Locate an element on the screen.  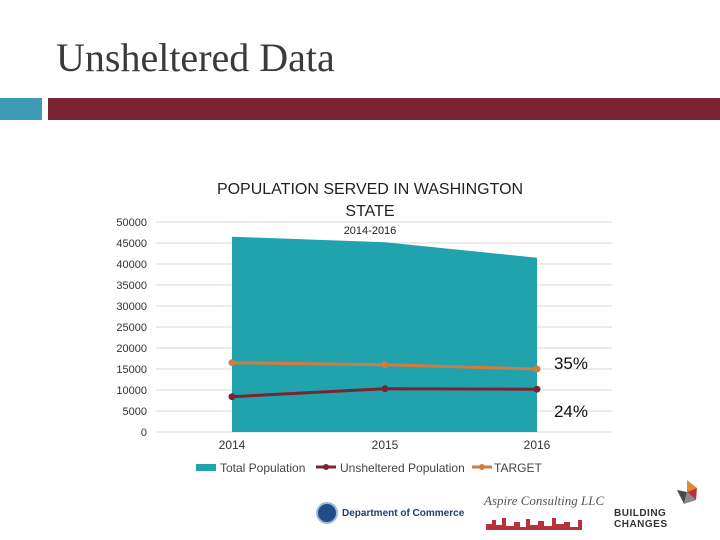
aspire-logo: Aspire Consulting LLC is located at coordinates (544, 512).